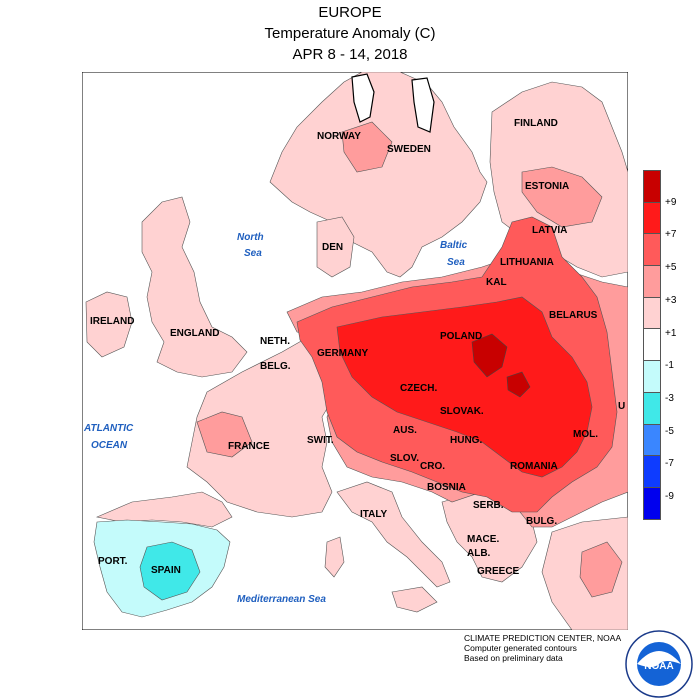 This screenshot has height=700, width=700. What do you see at coordinates (464, 387) in the screenshot?
I see `land-very-strong-anomaly` at bounding box center [464, 387].